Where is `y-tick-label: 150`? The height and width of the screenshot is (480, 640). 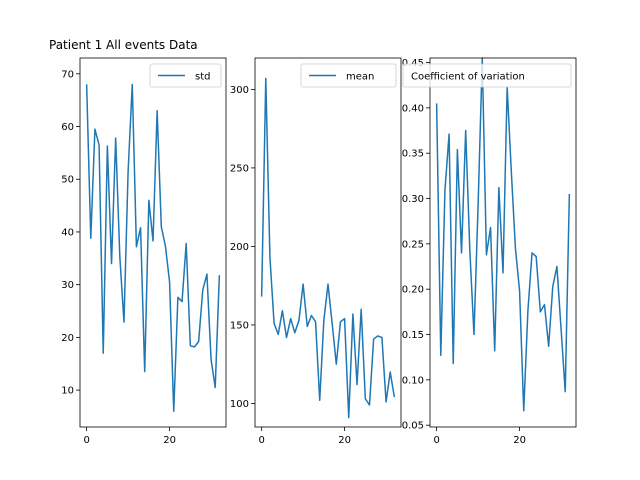
y-tick-label: 150 is located at coordinates (239, 325).